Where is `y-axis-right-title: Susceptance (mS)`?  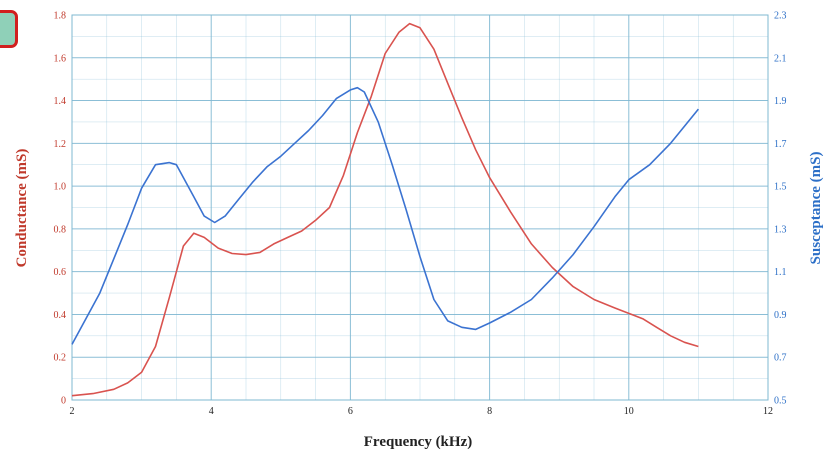
y-axis-right-title: Susceptance (mS) is located at coordinates (816, 208).